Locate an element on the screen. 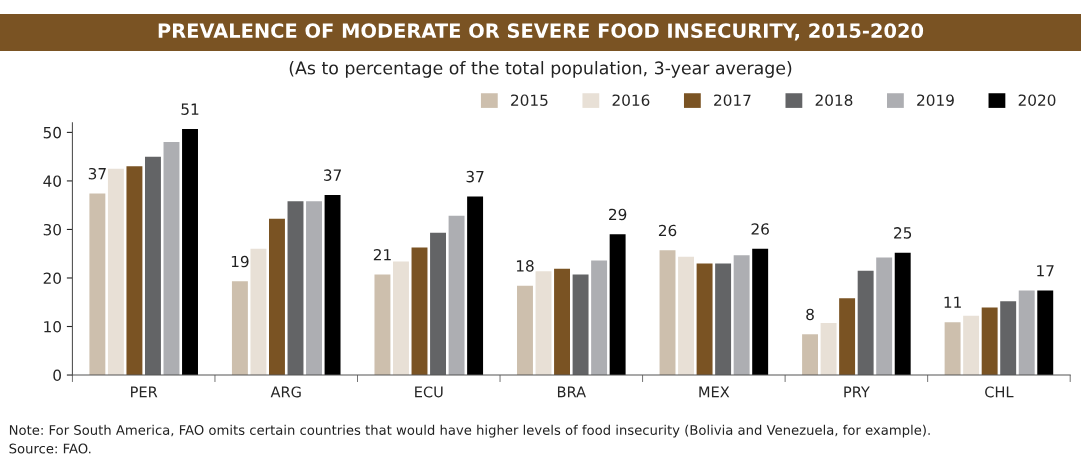  legend-label: 2019 is located at coordinates (935, 100).